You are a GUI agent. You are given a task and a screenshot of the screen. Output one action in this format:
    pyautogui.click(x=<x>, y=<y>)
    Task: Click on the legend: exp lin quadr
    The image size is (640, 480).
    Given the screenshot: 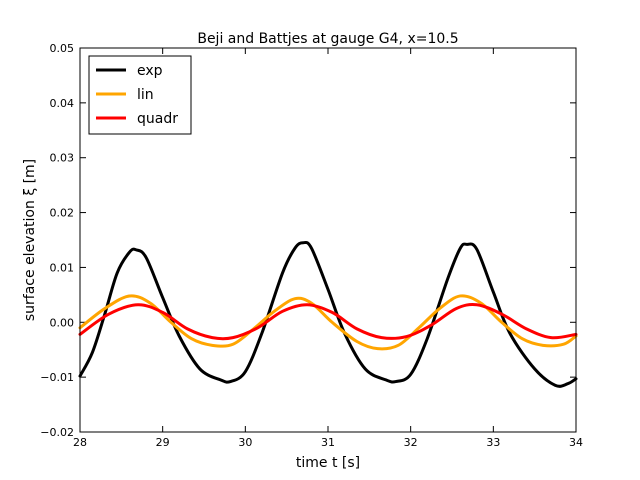 What is the action you would take?
    pyautogui.click(x=140, y=95)
    